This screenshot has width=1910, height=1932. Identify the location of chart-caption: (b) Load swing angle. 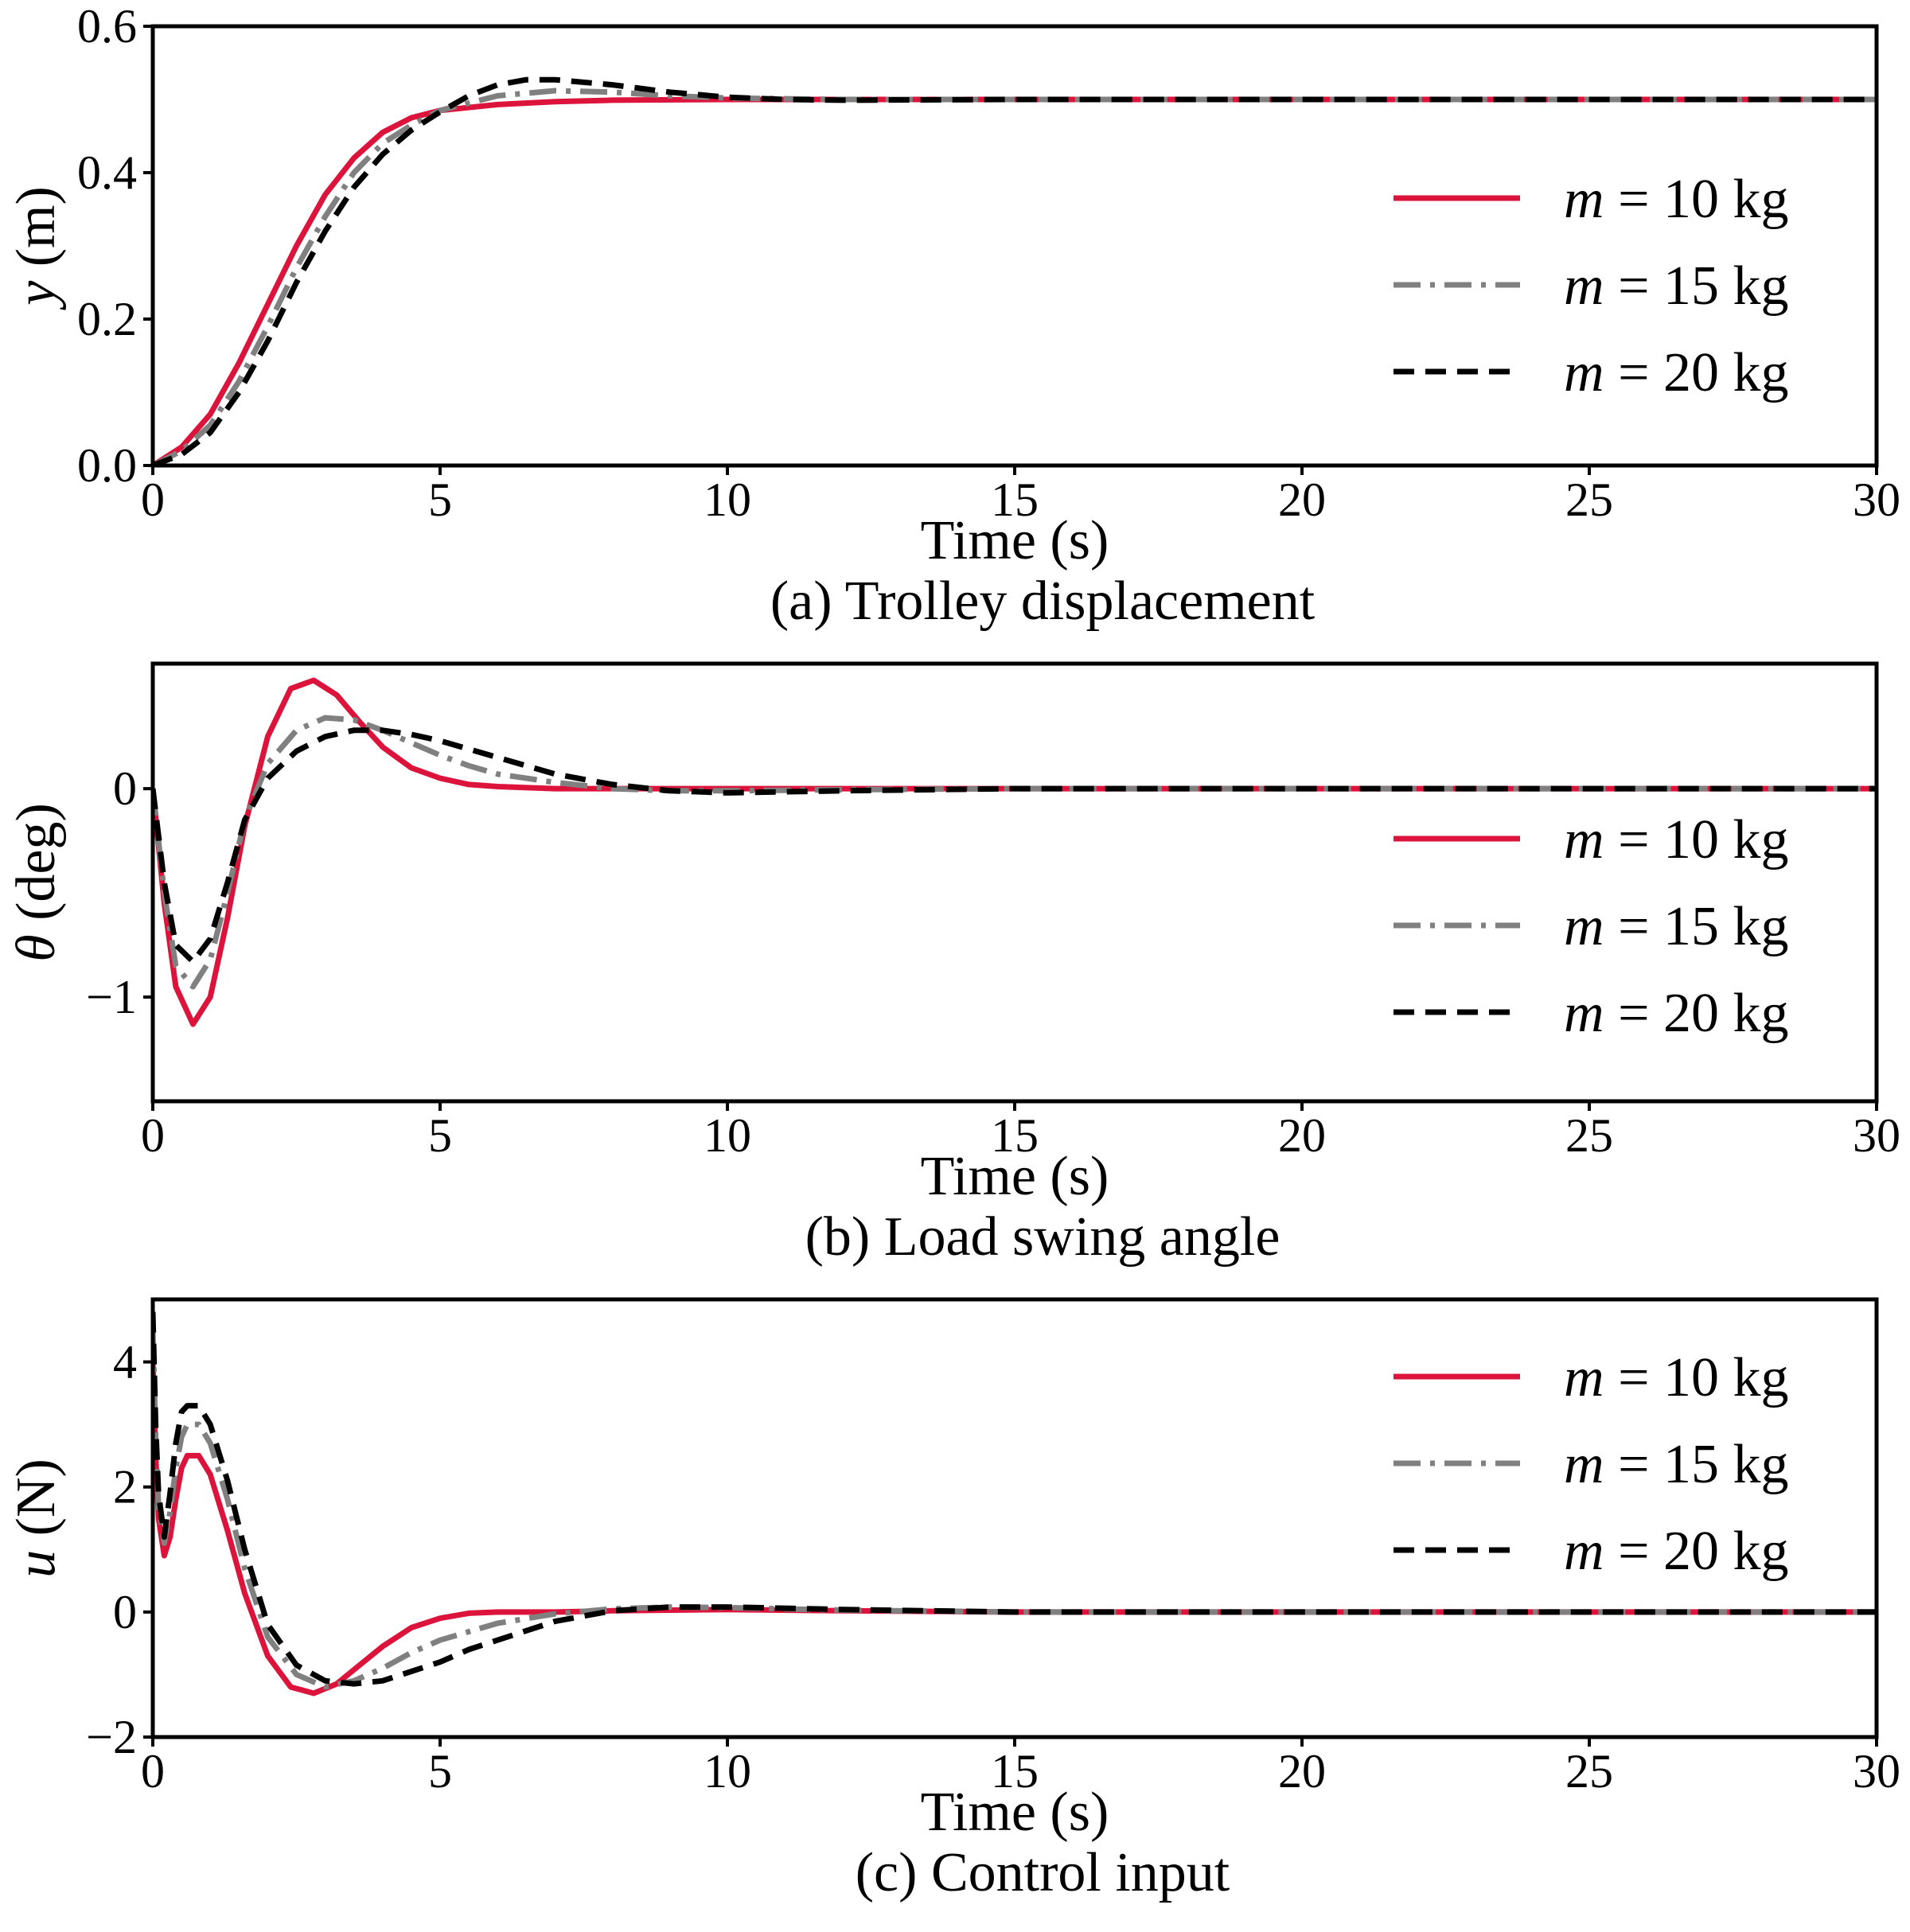
(1042, 1237).